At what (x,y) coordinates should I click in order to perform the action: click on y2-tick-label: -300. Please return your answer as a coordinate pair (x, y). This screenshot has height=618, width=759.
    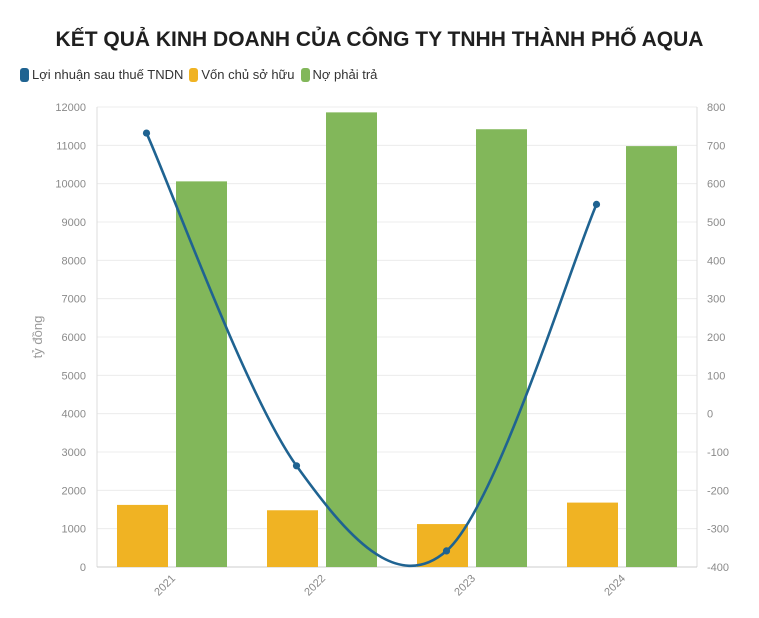
    Looking at the image, I should click on (718, 530).